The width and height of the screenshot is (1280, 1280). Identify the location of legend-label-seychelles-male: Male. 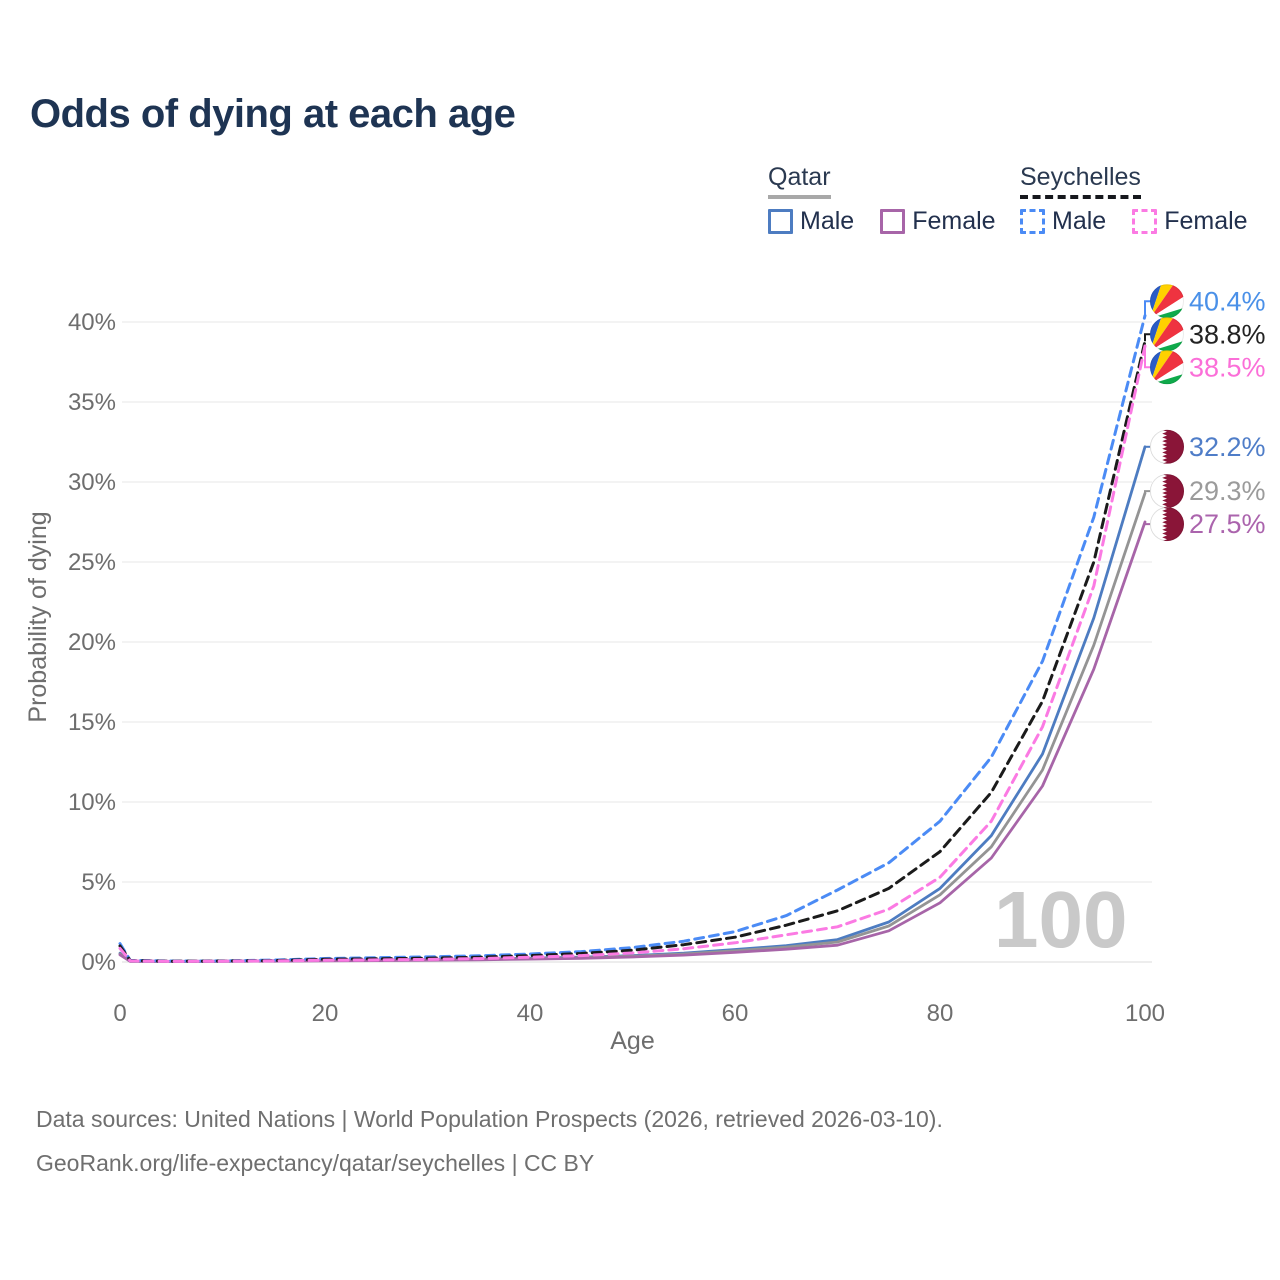
(1079, 221).